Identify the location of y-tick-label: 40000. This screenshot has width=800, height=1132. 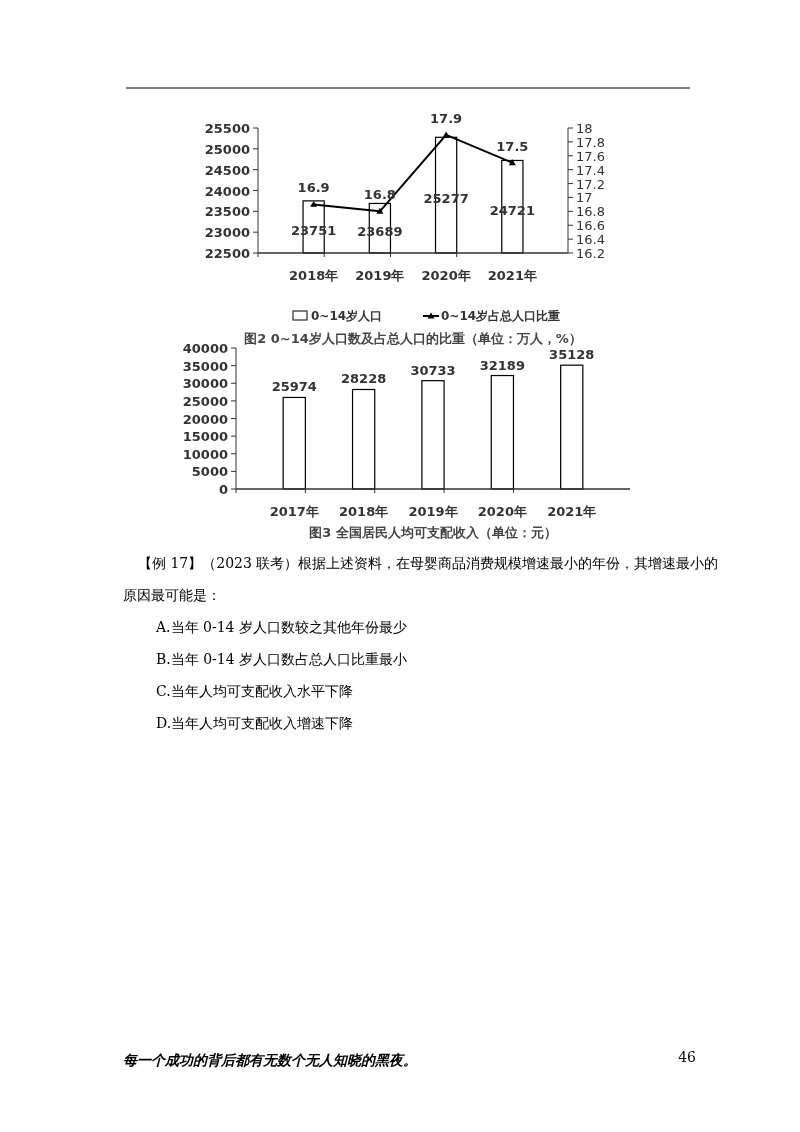
(205, 348).